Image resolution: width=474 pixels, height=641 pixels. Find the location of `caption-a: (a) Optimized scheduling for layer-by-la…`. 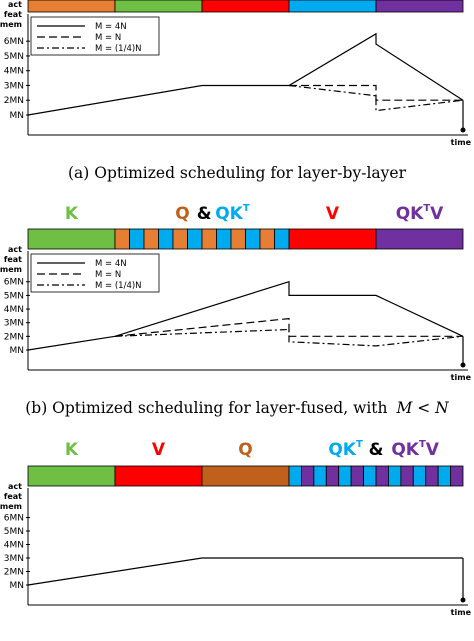

caption-a: (a) Optimized scheduling for layer-by-la… is located at coordinates (237, 173).